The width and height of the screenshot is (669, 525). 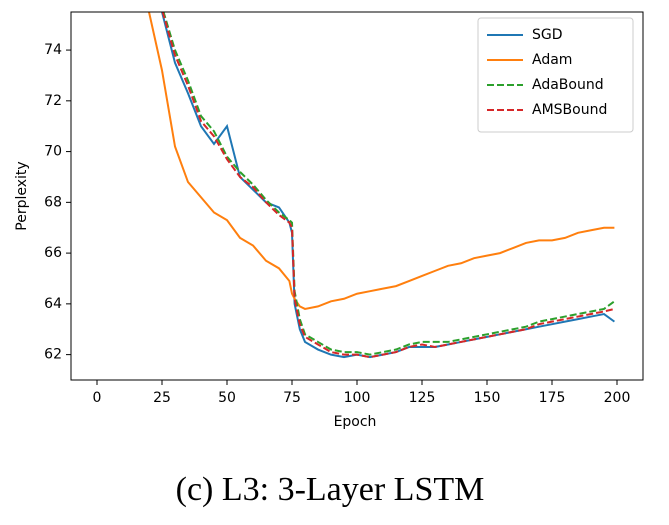 I want to click on x-tick-label: 25, so click(x=162, y=398).